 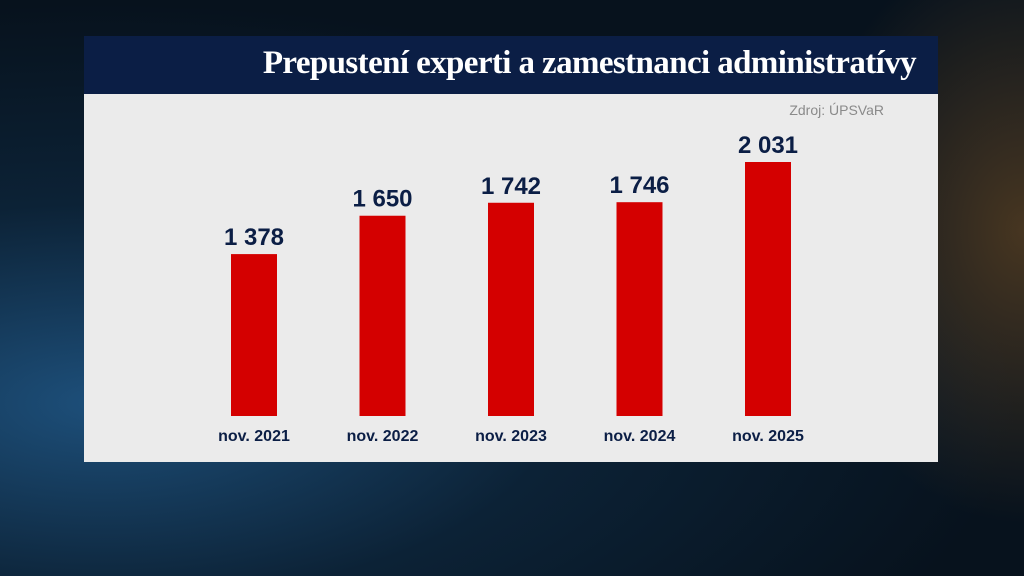 I want to click on value-label: 1 378, so click(x=254, y=237).